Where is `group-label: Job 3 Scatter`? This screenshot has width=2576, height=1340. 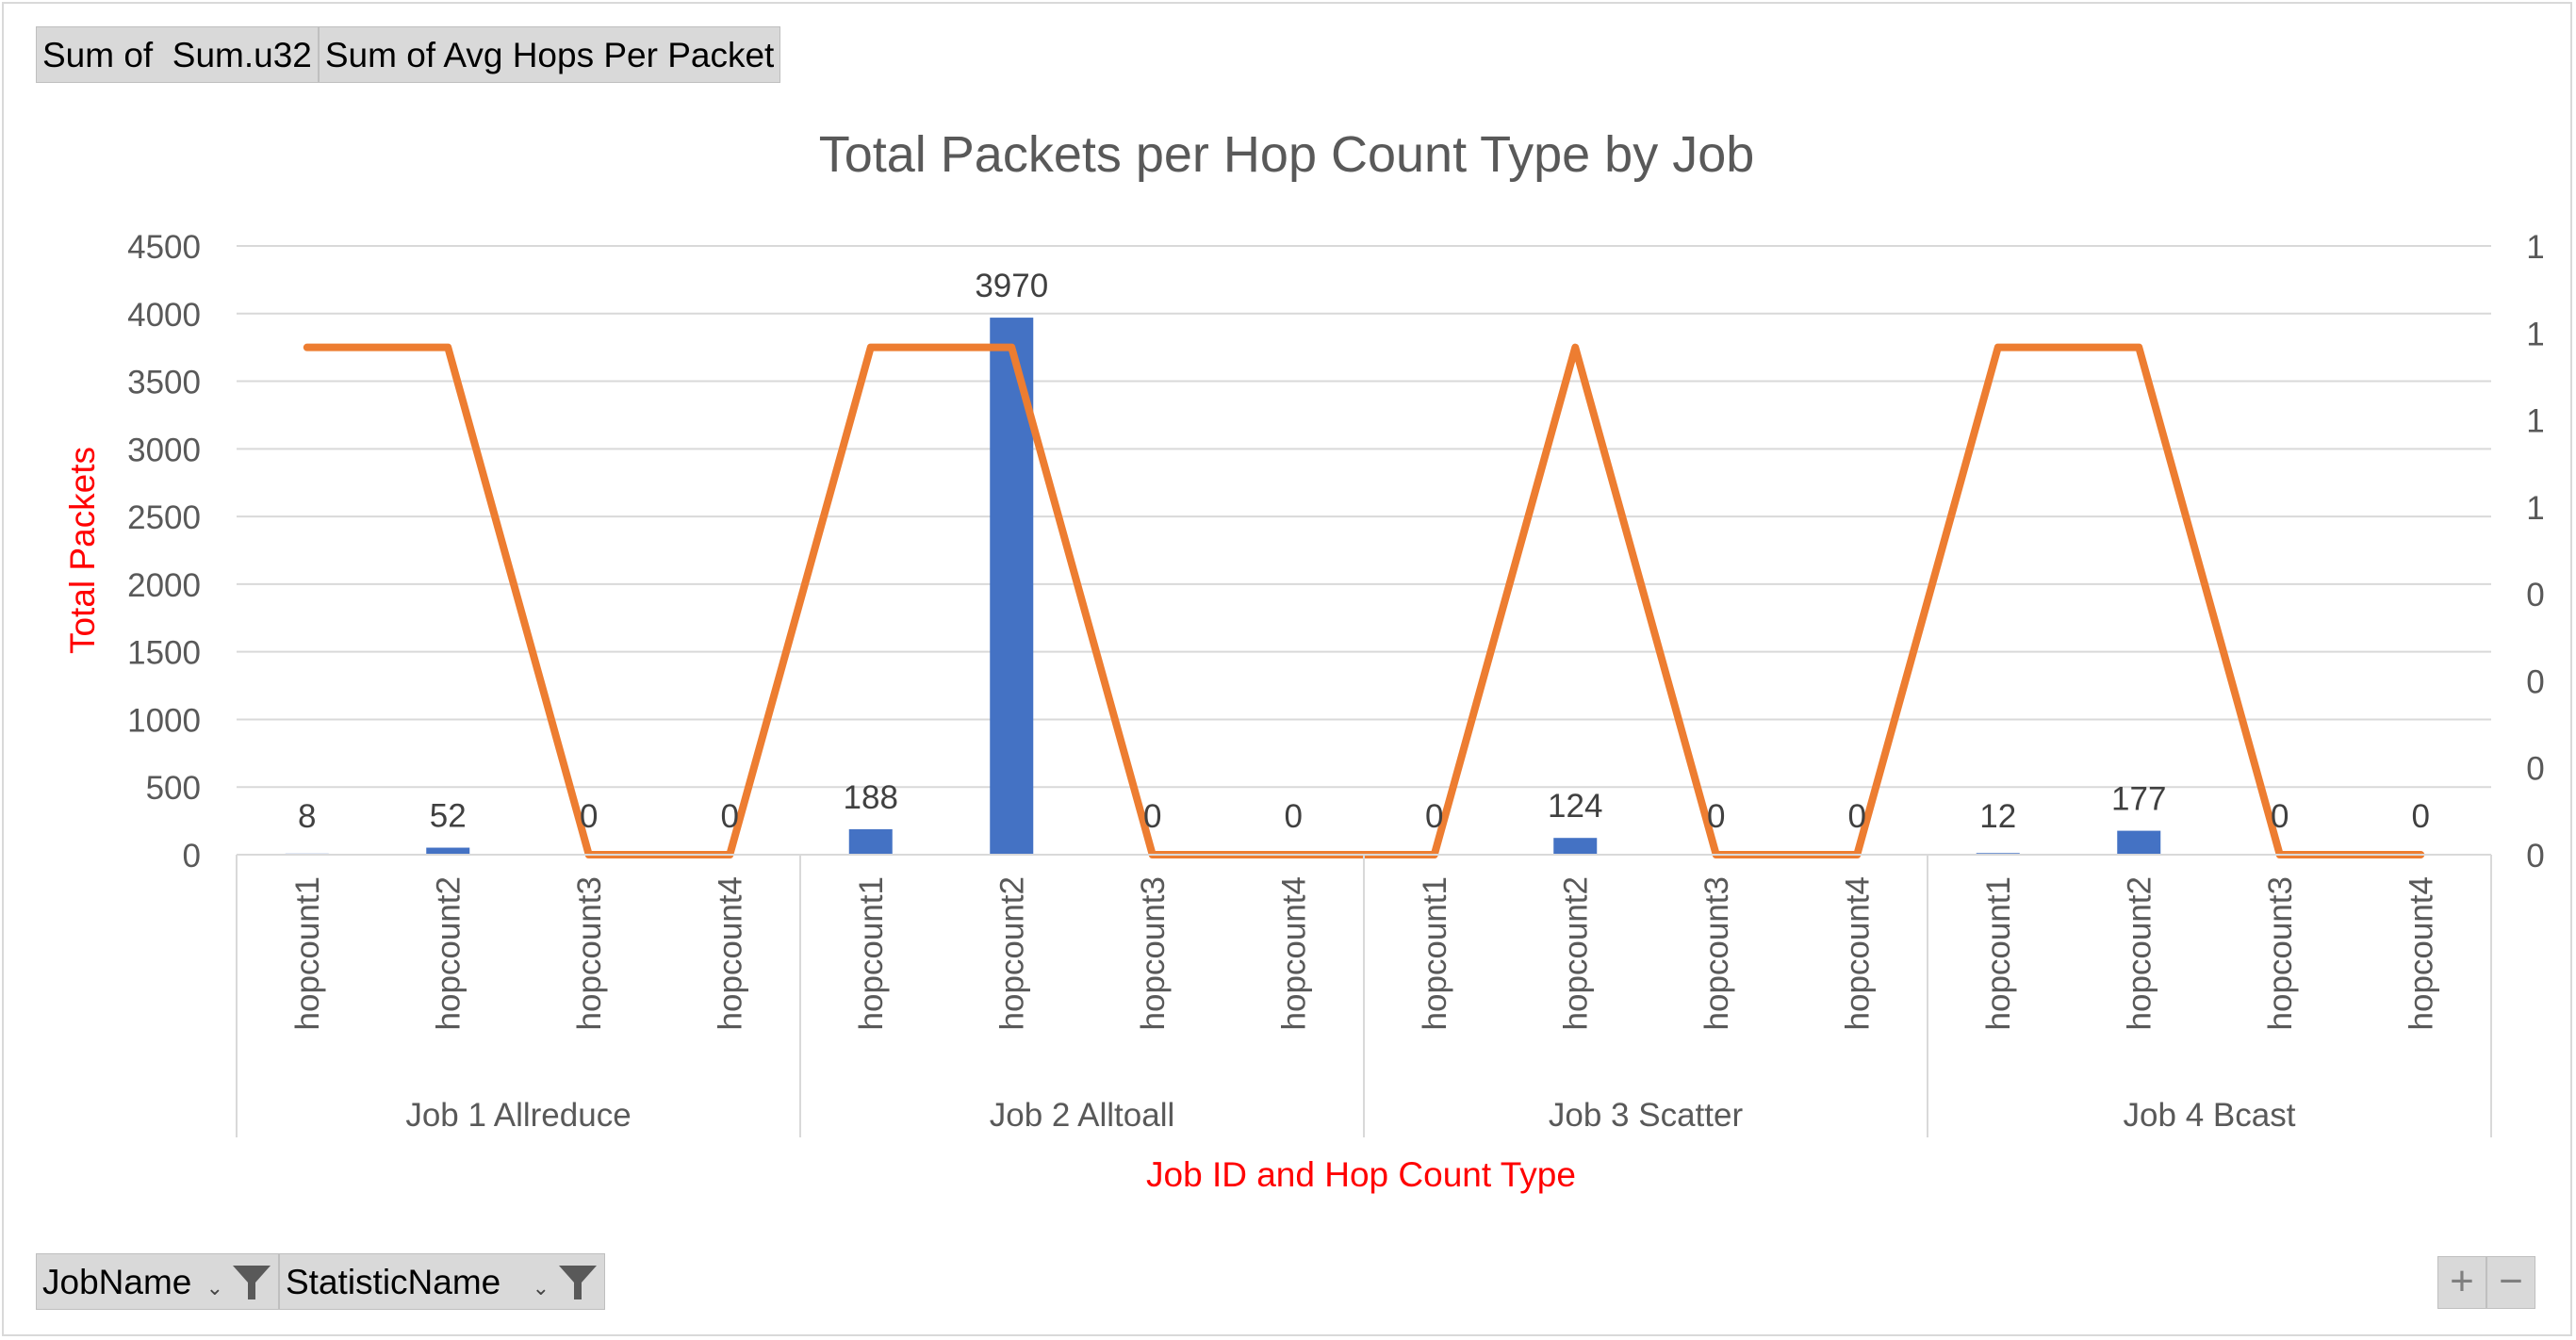 group-label: Job 3 Scatter is located at coordinates (1646, 1115).